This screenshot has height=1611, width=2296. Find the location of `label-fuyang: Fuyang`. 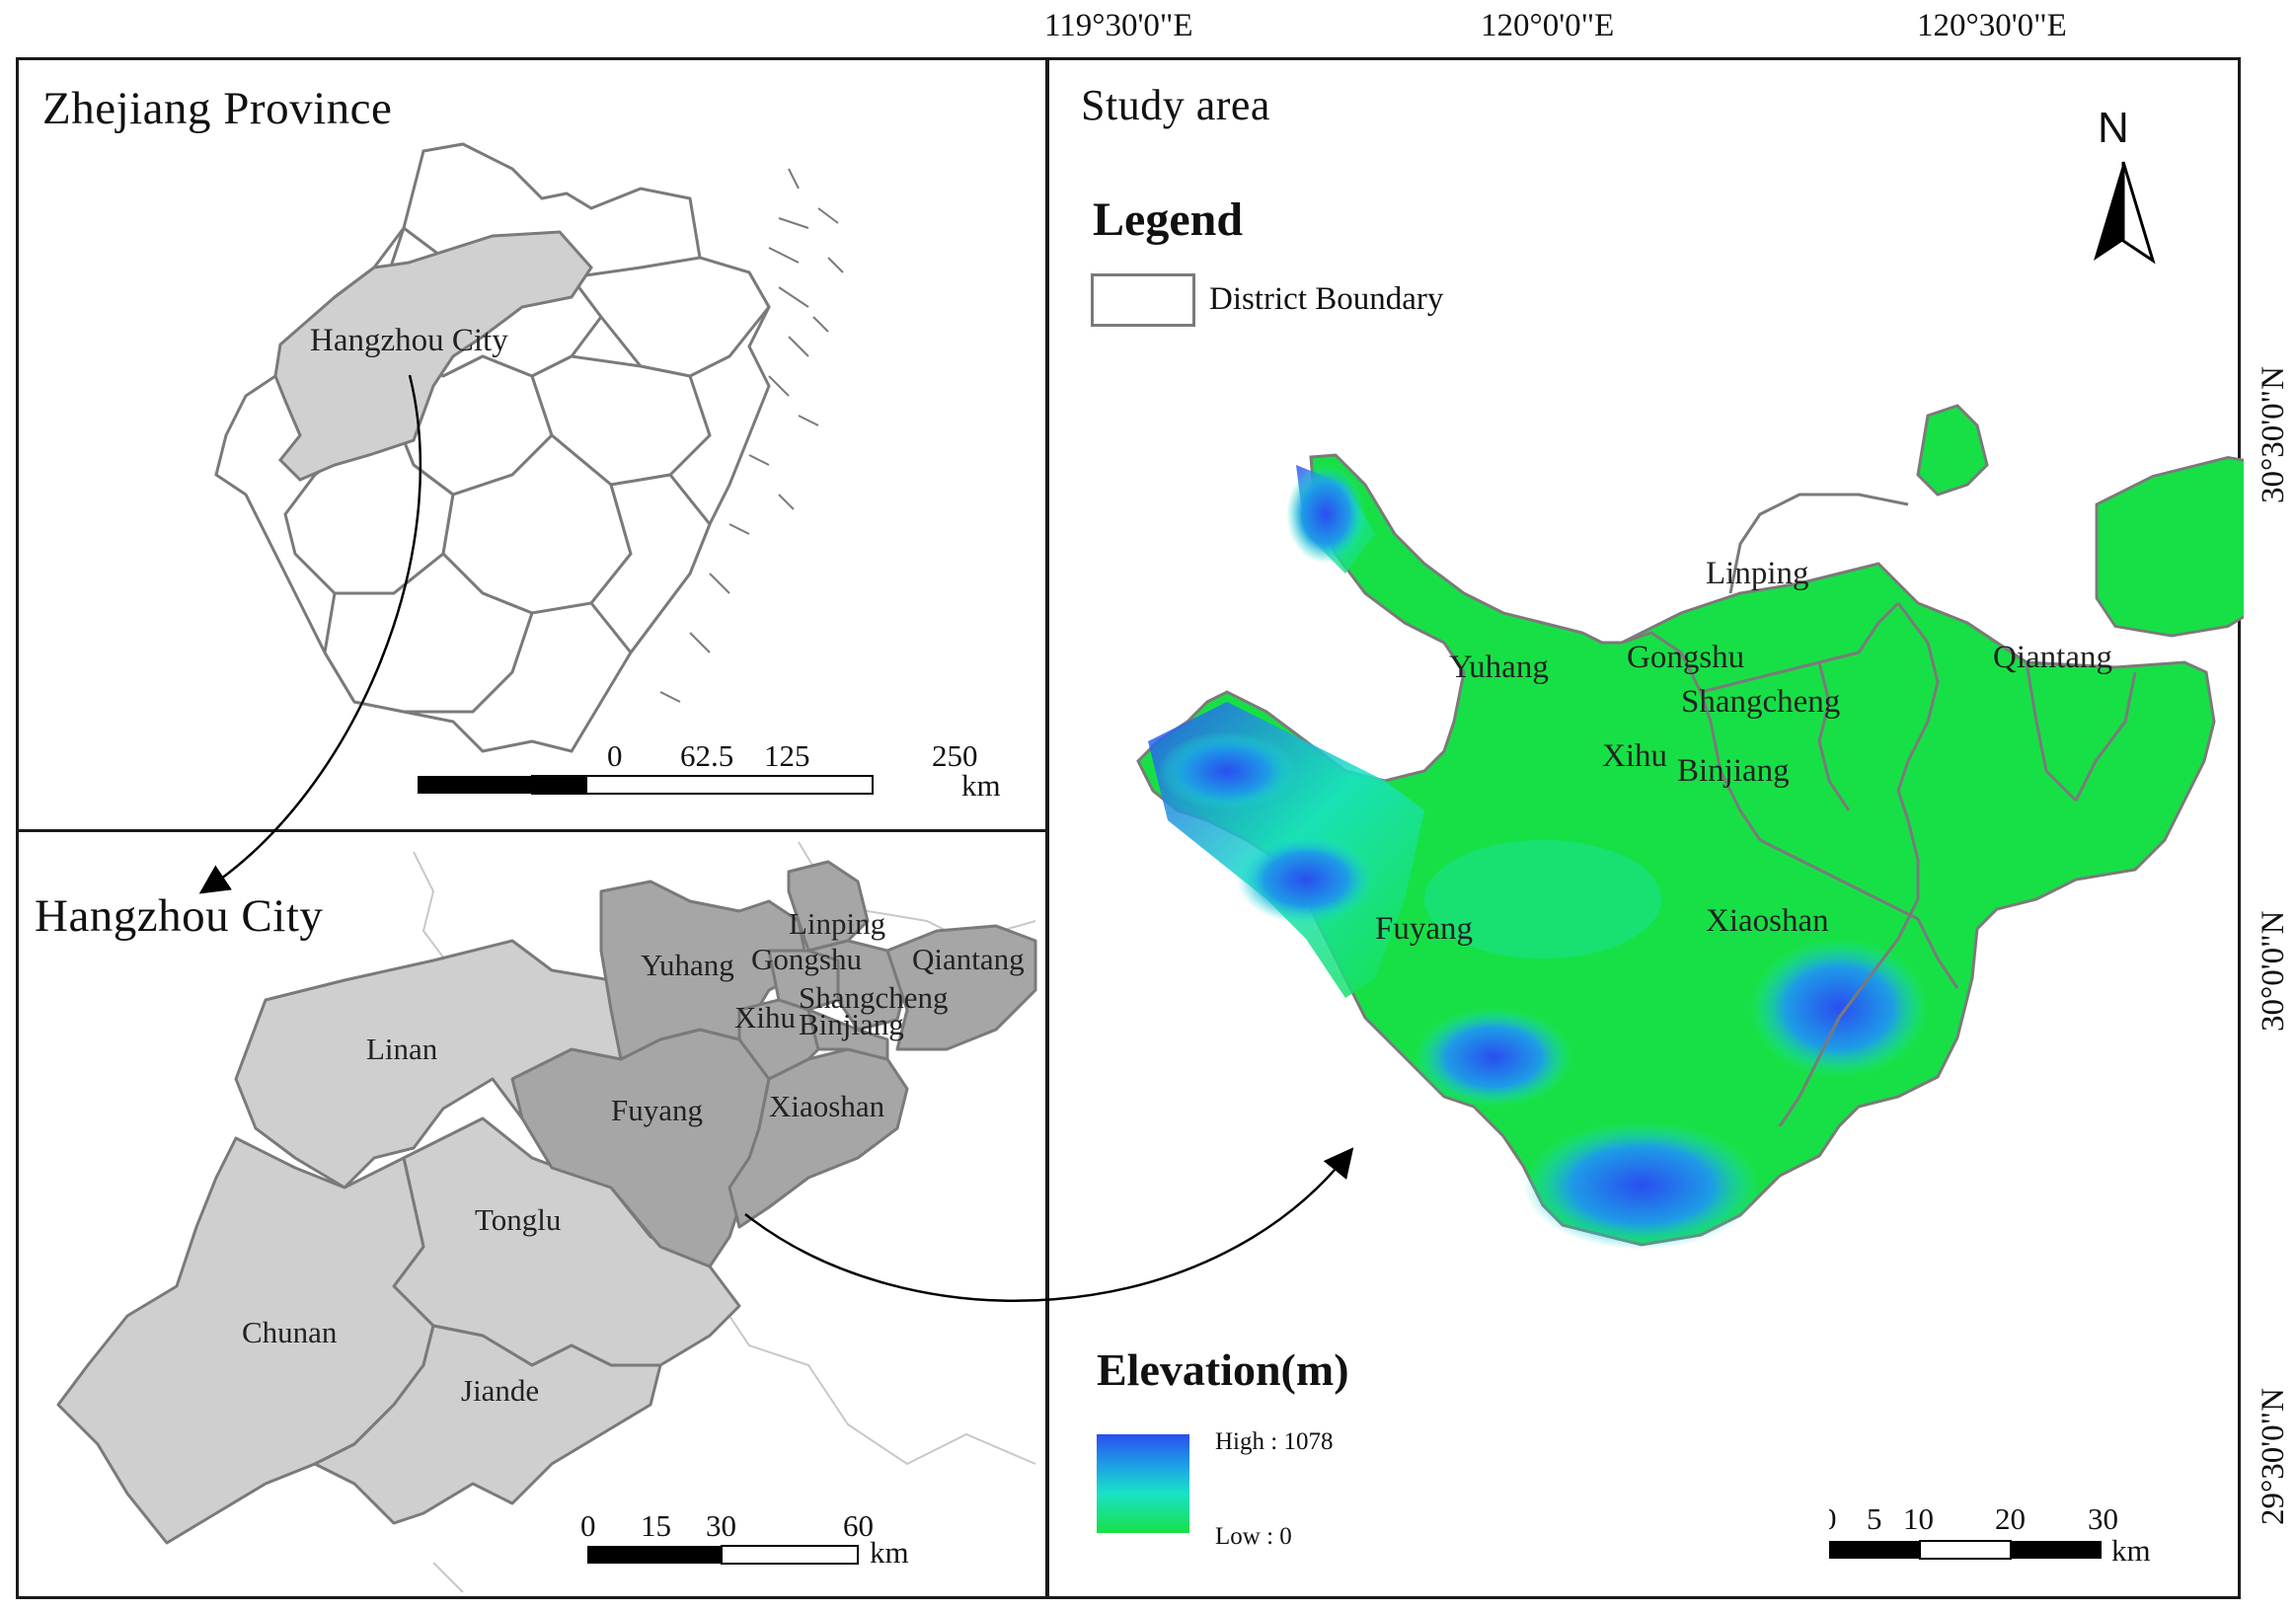

label-fuyang: Fuyang is located at coordinates (657, 1110).